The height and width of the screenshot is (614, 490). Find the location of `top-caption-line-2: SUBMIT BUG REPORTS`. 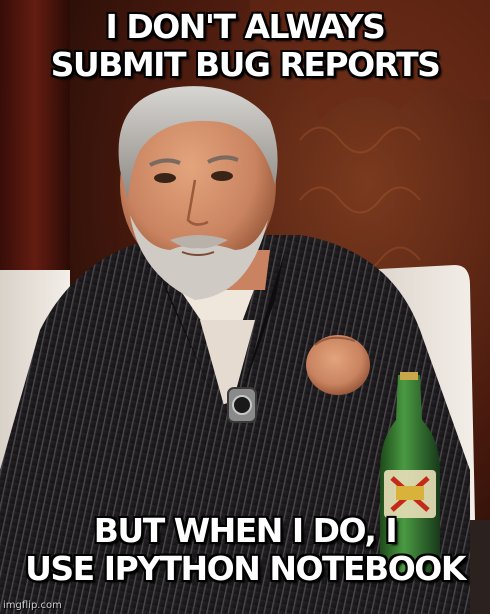

top-caption-line-2: SUBMIT BUG REPORTS is located at coordinates (245, 64).